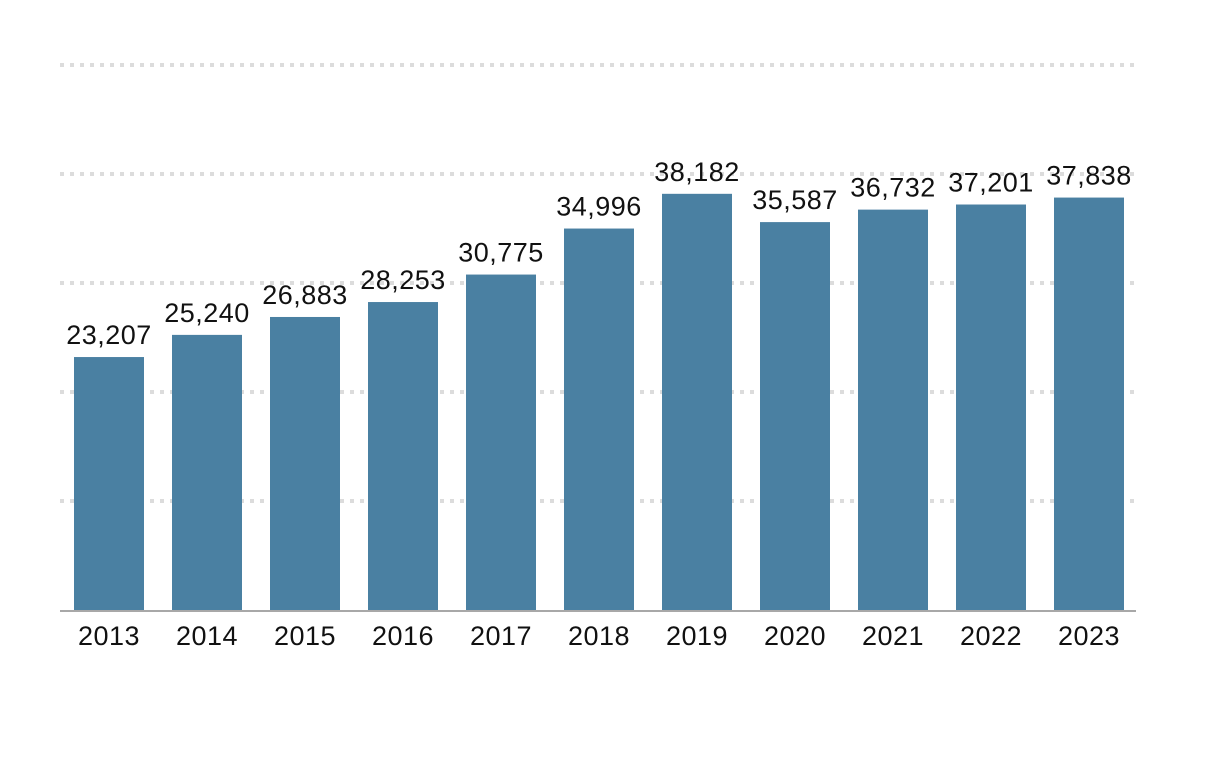 Image resolution: width=1216 pixels, height=761 pixels. Describe the element at coordinates (207, 472) in the screenshot. I see `bar-2014` at that location.